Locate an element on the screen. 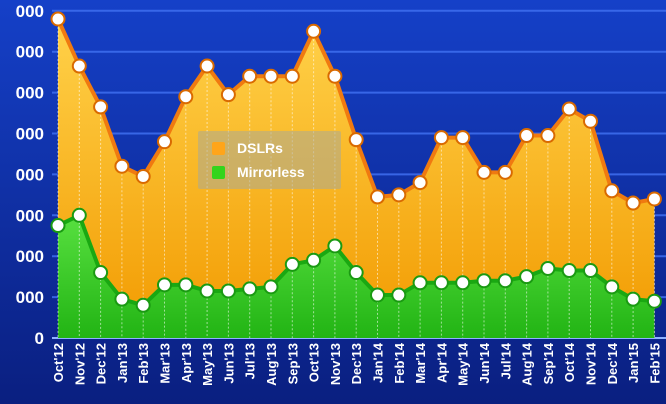  y-tick-label: 0 is located at coordinates (39, 338).